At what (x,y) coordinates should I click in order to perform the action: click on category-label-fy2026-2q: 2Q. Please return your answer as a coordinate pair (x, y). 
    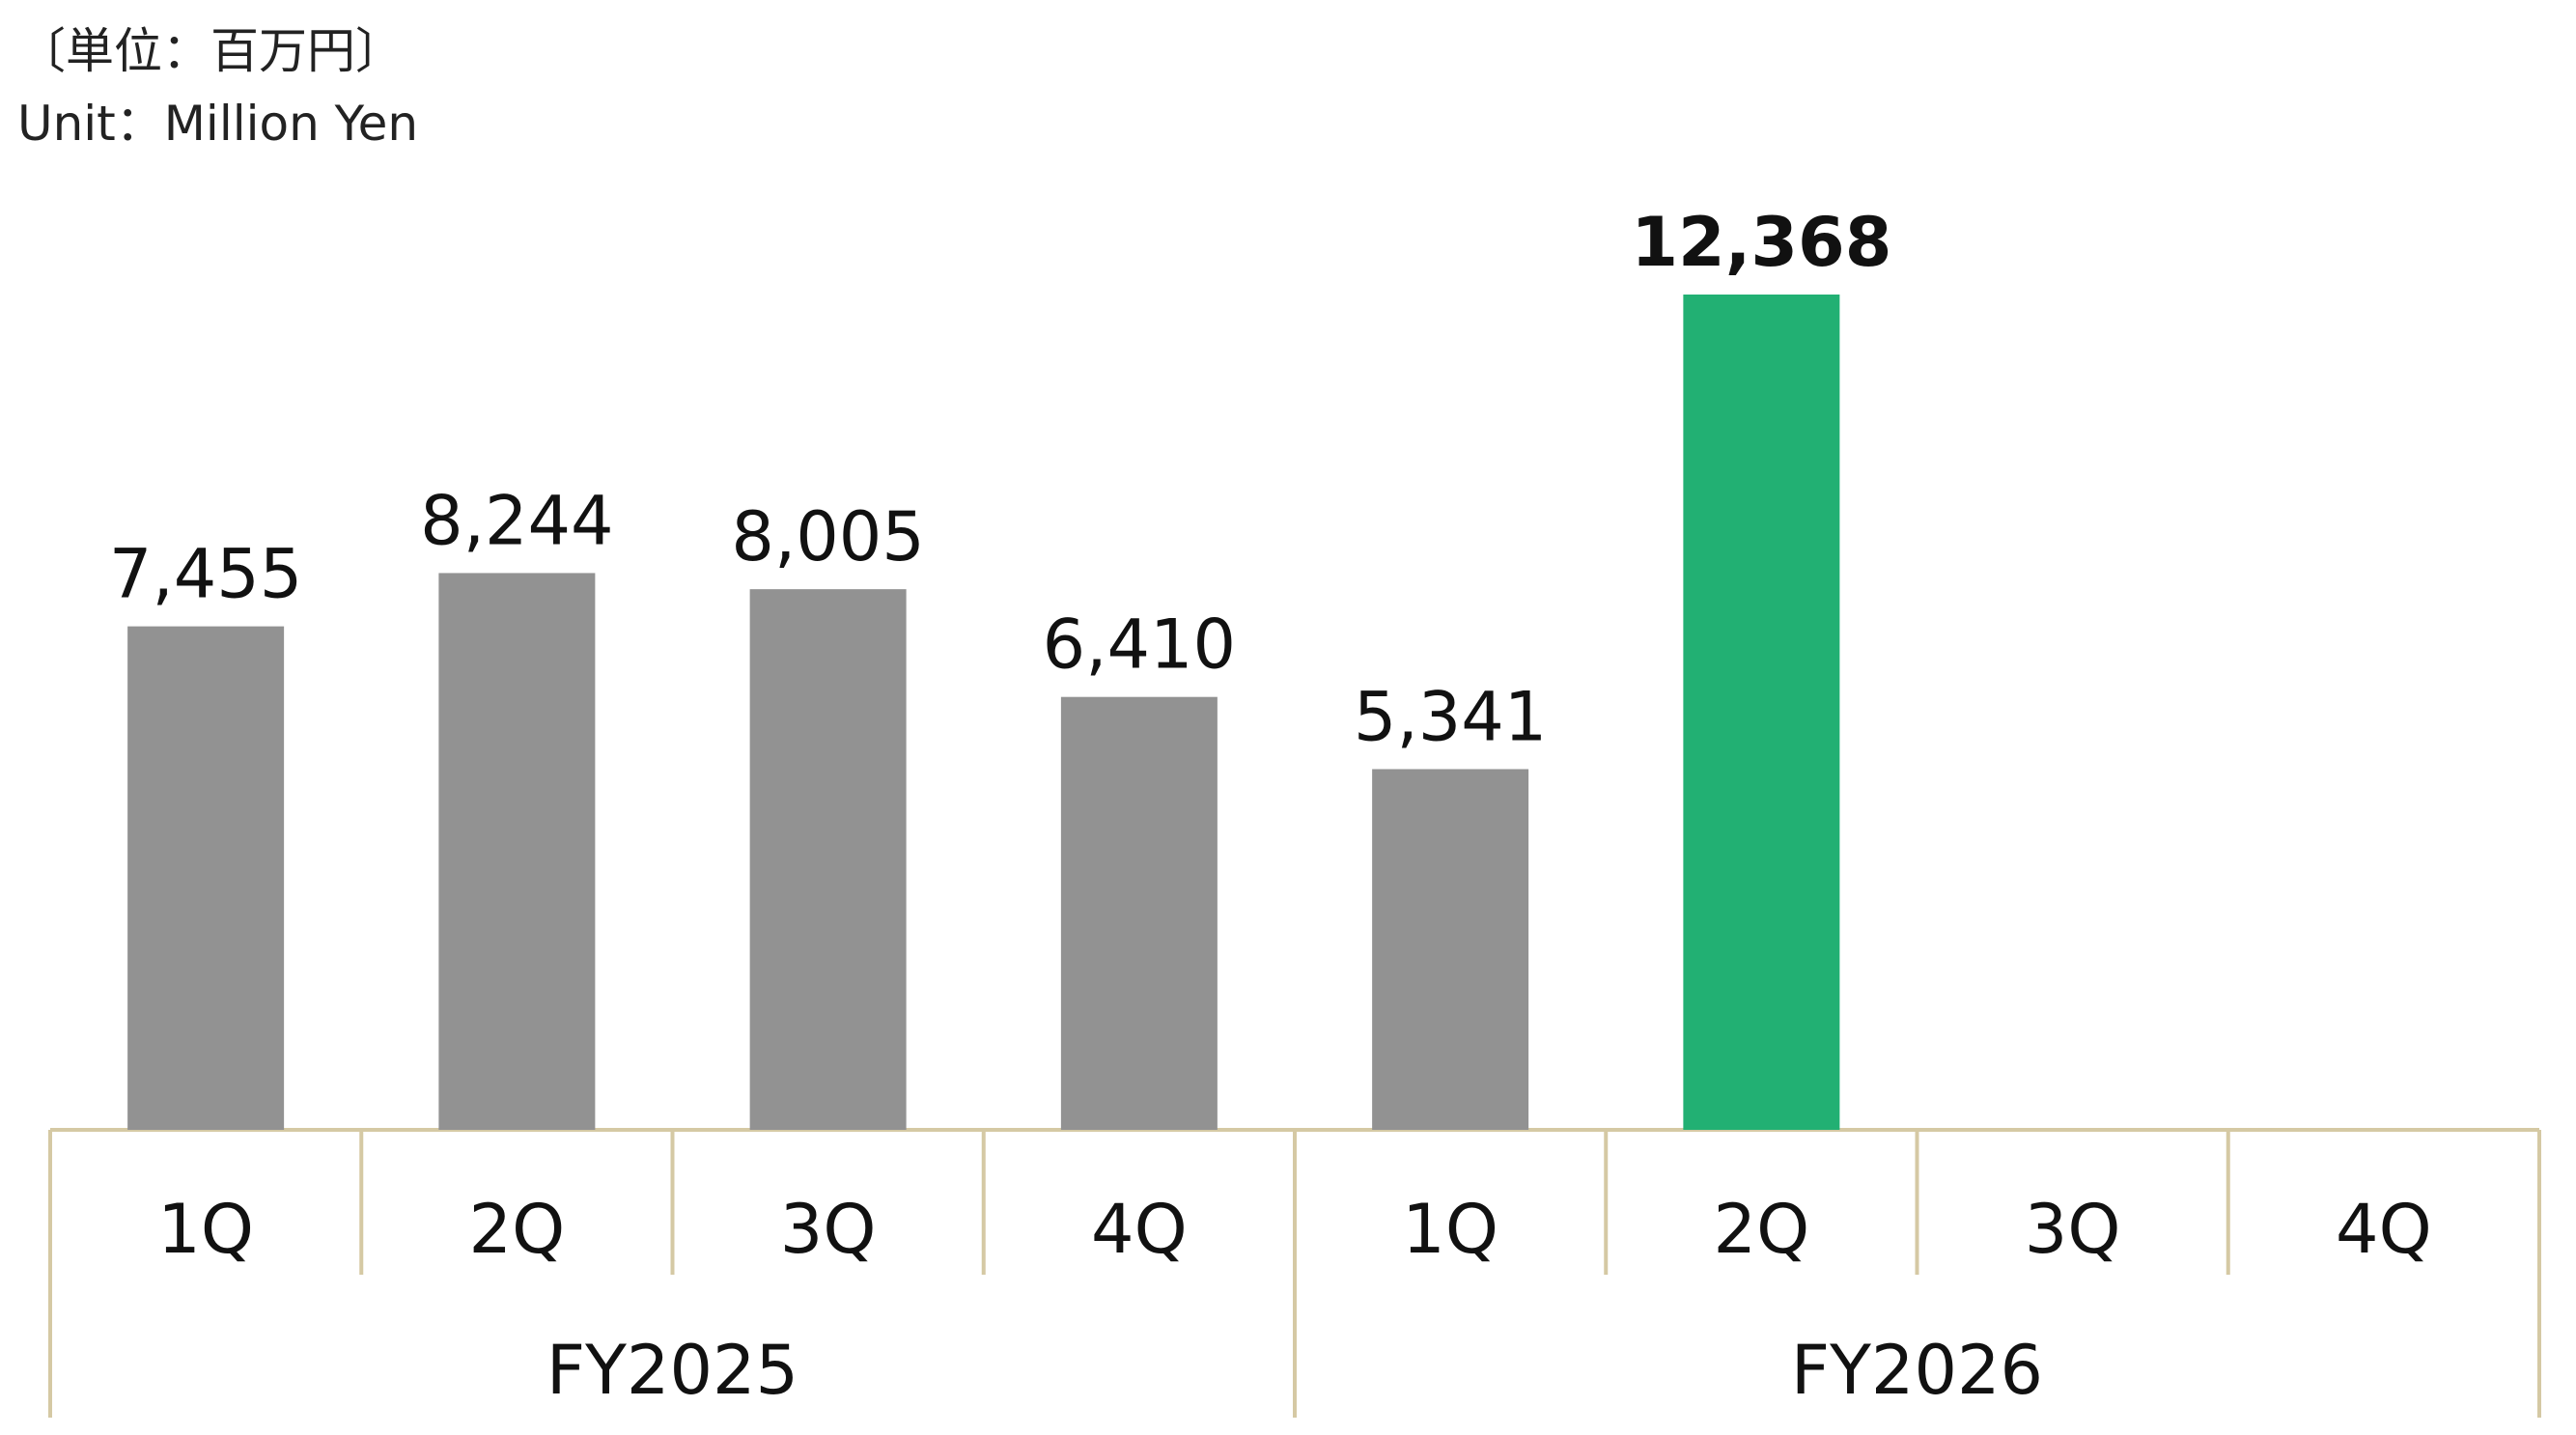
    Looking at the image, I should click on (1762, 1230).